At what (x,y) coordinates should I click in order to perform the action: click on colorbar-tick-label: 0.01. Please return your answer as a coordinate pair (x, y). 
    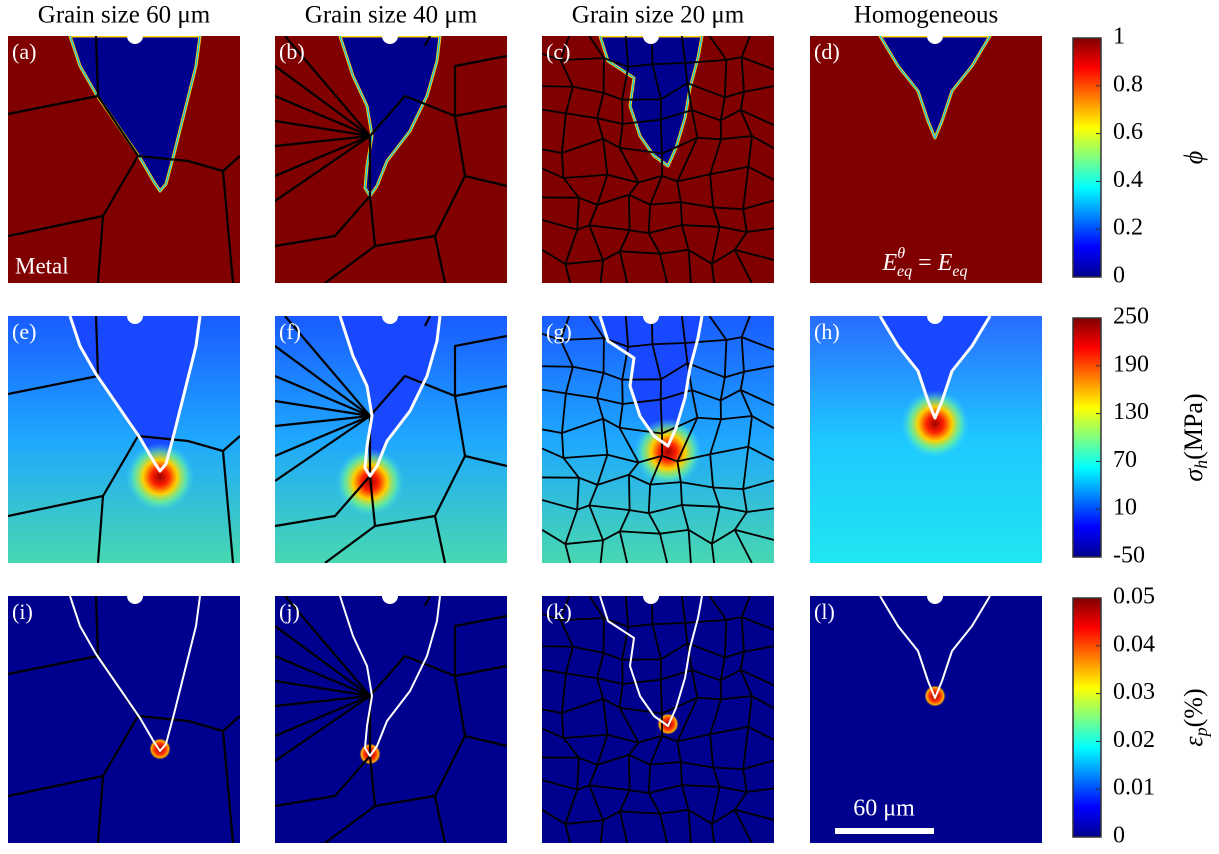
    Looking at the image, I should click on (1134, 788).